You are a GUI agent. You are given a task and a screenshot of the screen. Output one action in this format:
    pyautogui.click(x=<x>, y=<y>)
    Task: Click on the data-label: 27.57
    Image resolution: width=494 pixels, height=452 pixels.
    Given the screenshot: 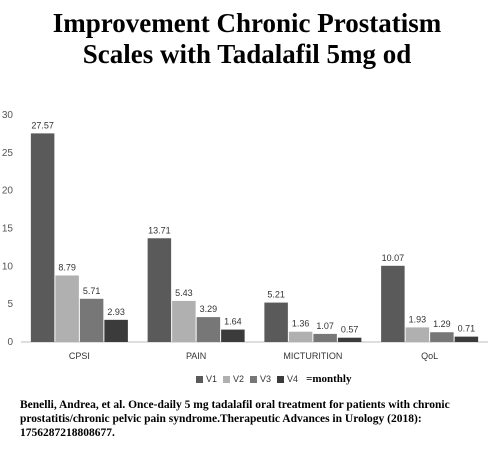 What is the action you would take?
    pyautogui.click(x=42, y=125)
    